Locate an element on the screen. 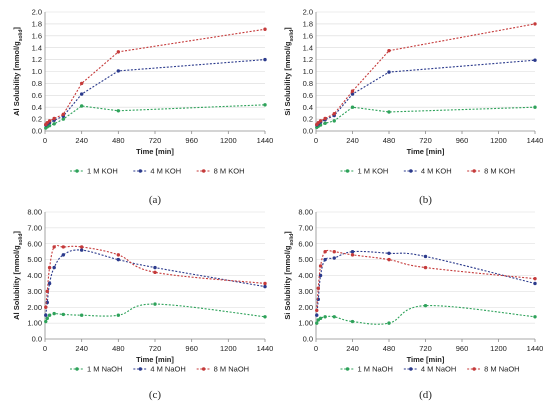 This screenshot has width=550, height=404. y-tick-label: 6.00 is located at coordinates (34, 243).